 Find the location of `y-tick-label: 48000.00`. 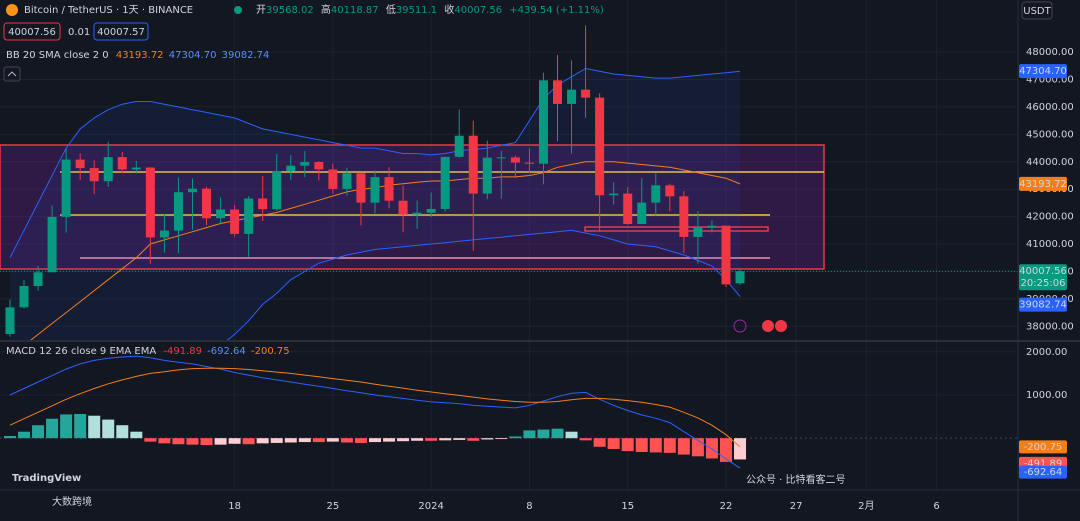

y-tick-label: 48000.00 is located at coordinates (1050, 52).